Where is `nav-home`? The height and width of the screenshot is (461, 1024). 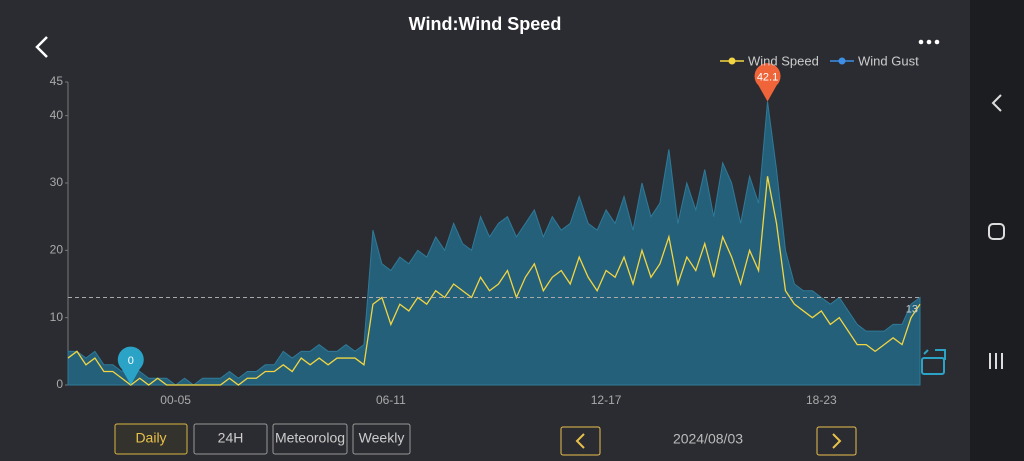 nav-home is located at coordinates (996, 231).